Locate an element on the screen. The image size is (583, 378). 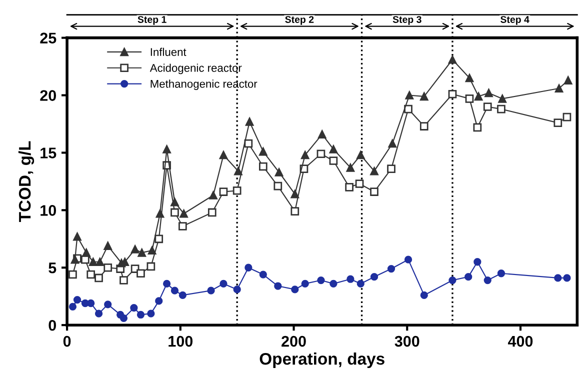
y-tick-label: 15 is located at coordinates (48, 153).